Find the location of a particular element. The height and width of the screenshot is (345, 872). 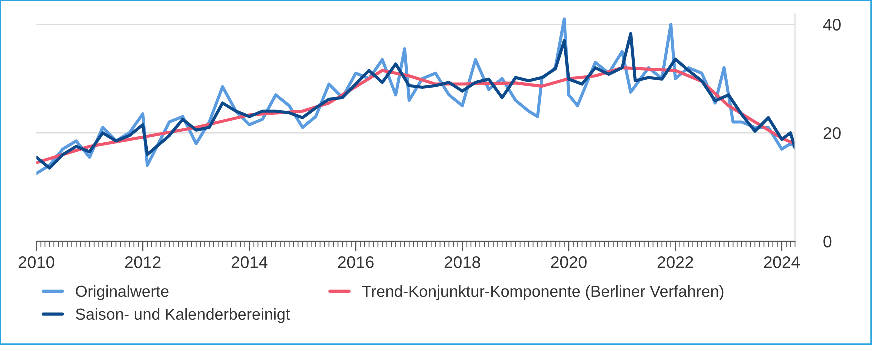

x-tick-label: 2012 is located at coordinates (143, 262).